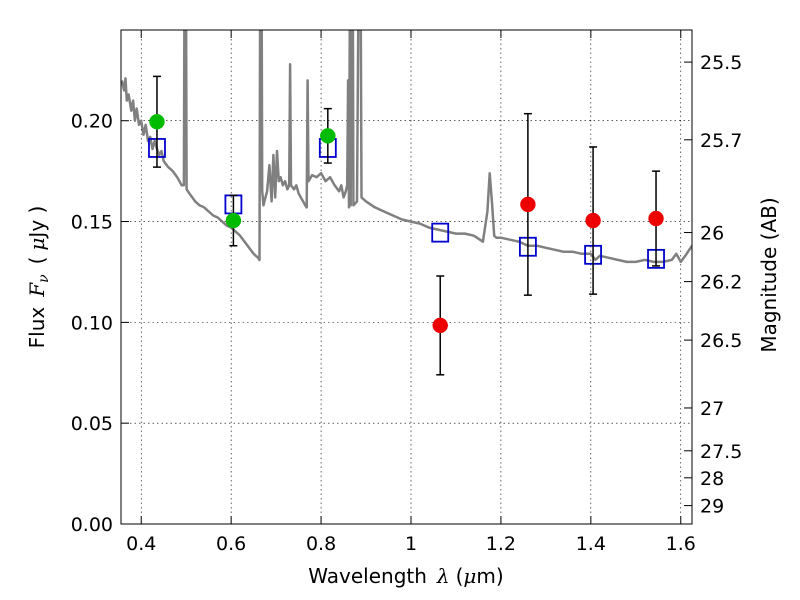 This screenshot has width=800, height=600. Describe the element at coordinates (712, 507) in the screenshot. I see `y2-tick-label: 29` at that location.